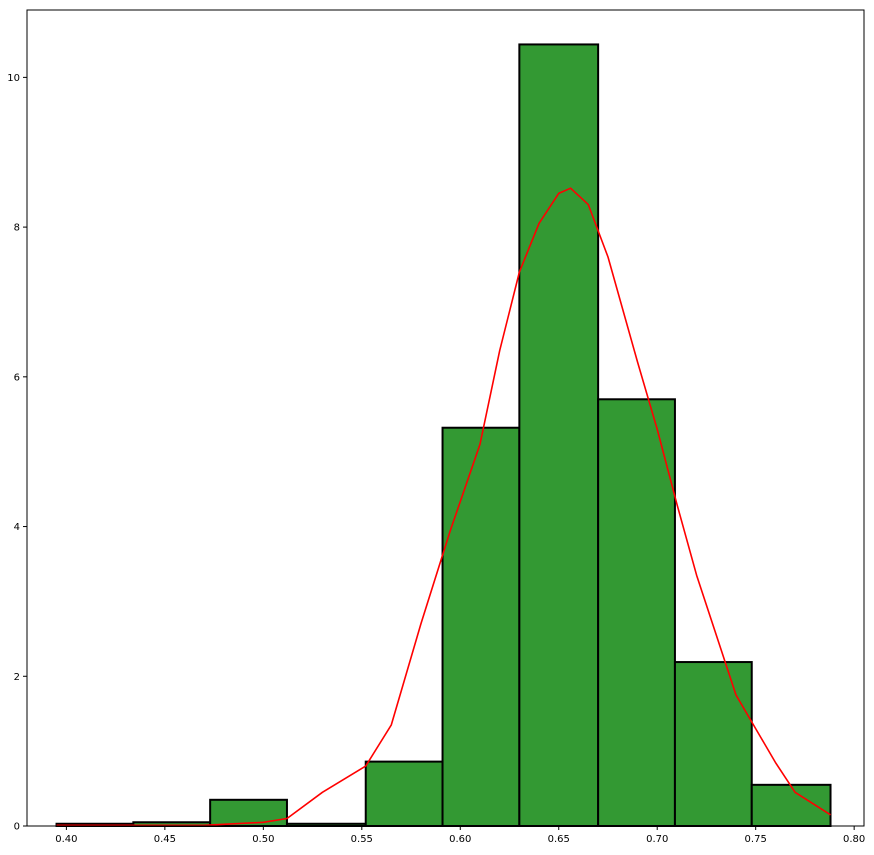 This screenshot has height=855, width=874. Describe the element at coordinates (17, 377) in the screenshot. I see `y-tick-label: 6` at that location.